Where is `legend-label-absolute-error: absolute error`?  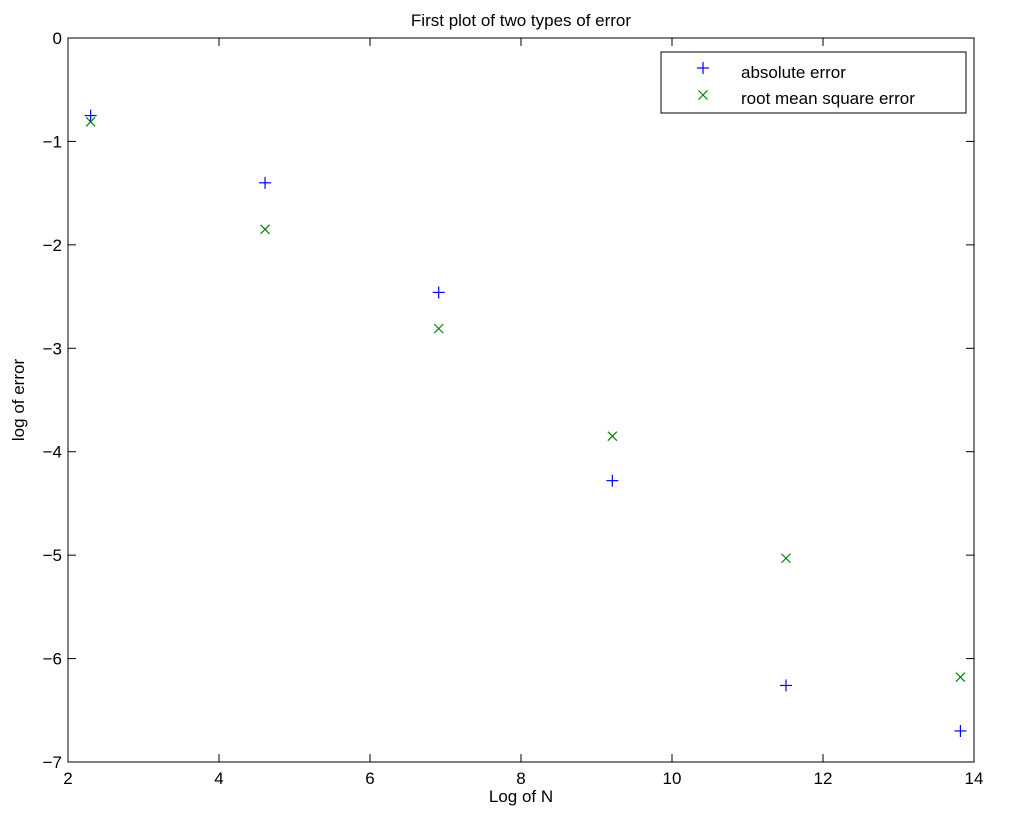
legend-label-absolute-error: absolute error is located at coordinates (793, 72).